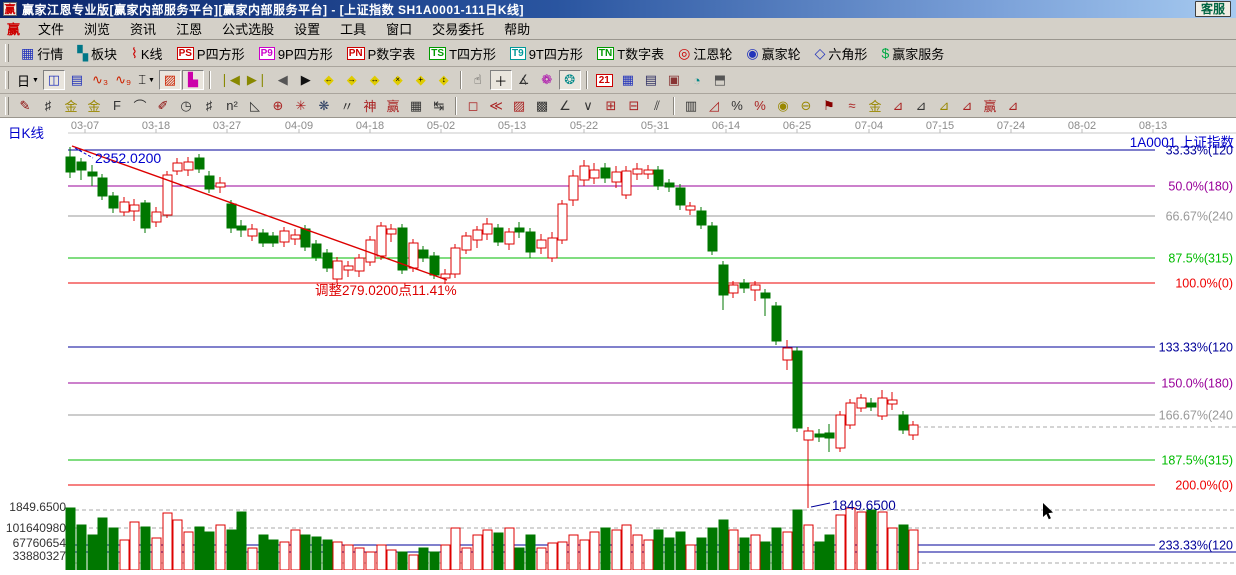 The height and width of the screenshot is (575, 1236). What do you see at coordinates (259, 213) in the screenshot?
I see `trendline` at bounding box center [259, 213].